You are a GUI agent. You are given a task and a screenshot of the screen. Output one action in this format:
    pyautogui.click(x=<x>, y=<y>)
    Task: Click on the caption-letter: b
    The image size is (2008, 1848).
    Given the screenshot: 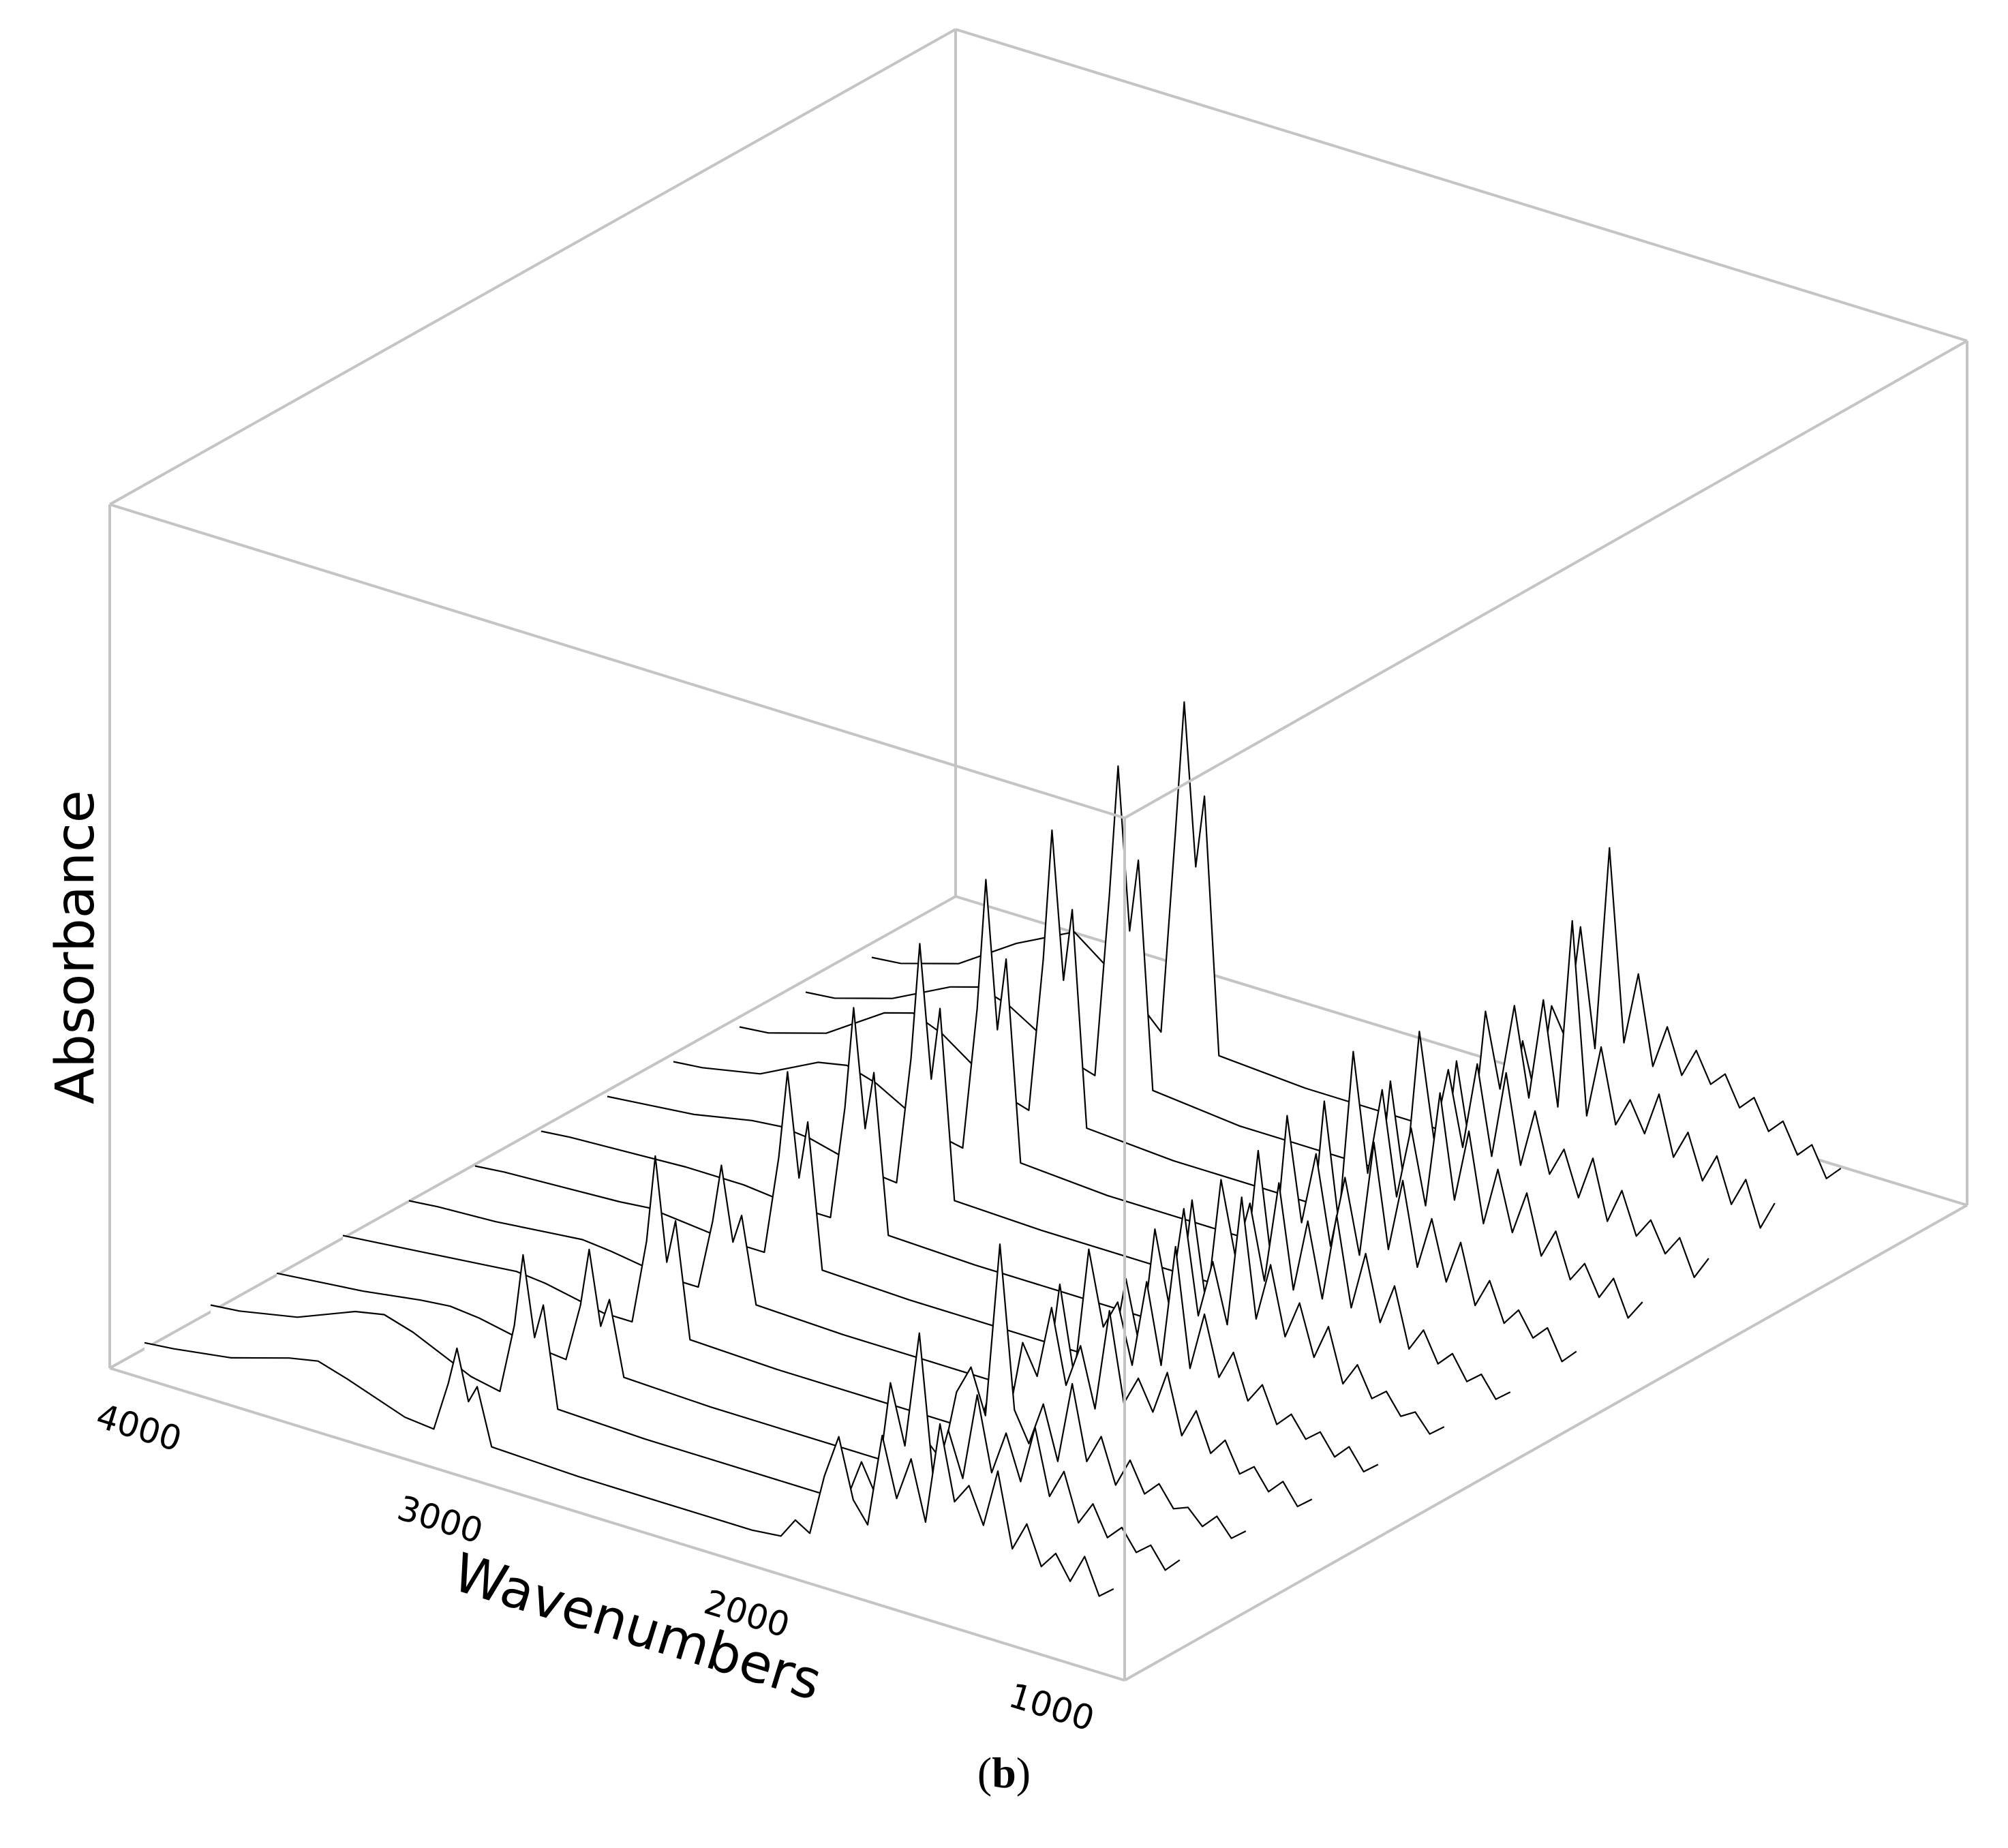 What is the action you would take?
    pyautogui.click(x=1004, y=1772)
    